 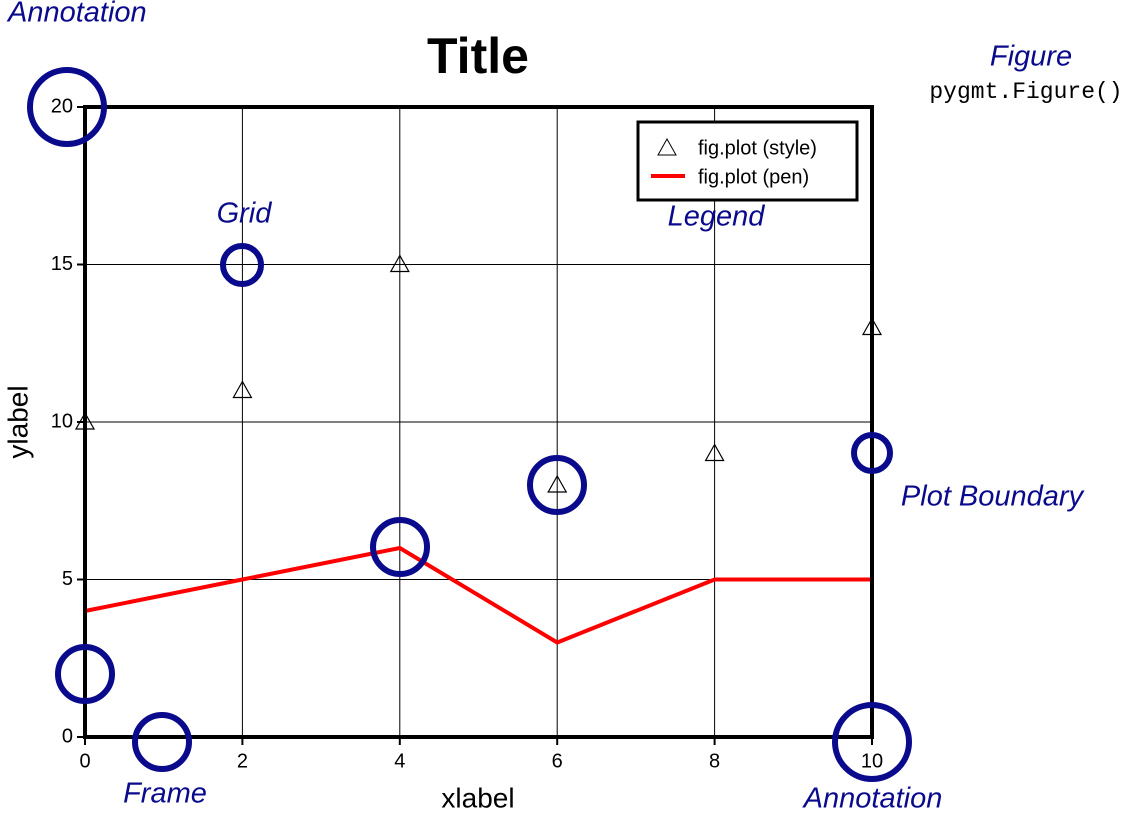 I want to click on series-line, so click(x=478, y=595).